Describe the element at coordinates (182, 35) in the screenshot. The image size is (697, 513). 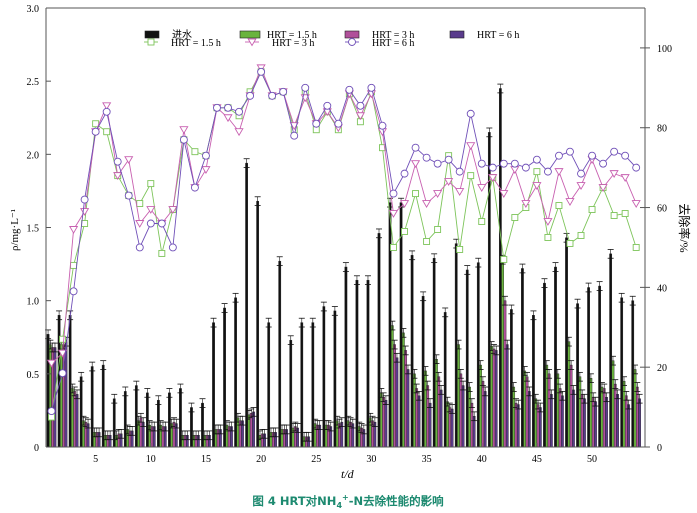
I see `legend-label: 进水` at that location.